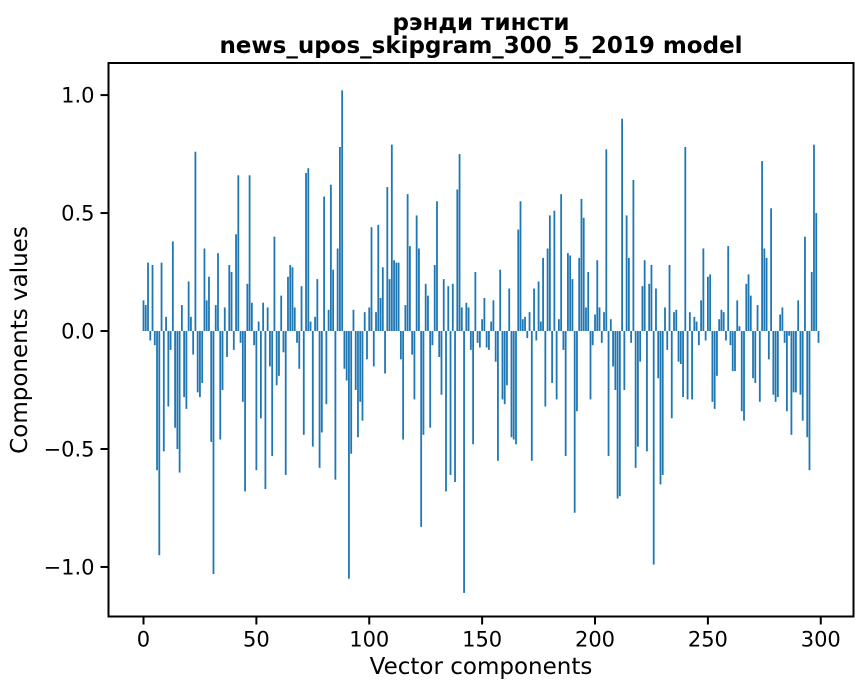  What do you see at coordinates (69, 567) in the screenshot?
I see `y-tick-label: −1.0` at bounding box center [69, 567].